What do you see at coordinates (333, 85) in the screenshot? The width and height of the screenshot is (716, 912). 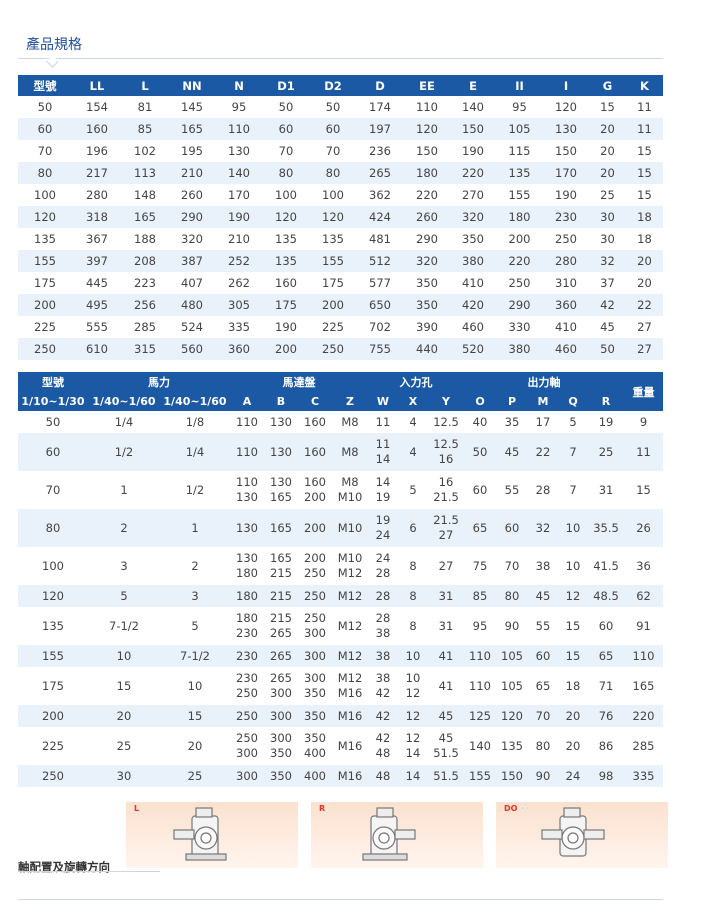 I see `column-header: D2` at bounding box center [333, 85].